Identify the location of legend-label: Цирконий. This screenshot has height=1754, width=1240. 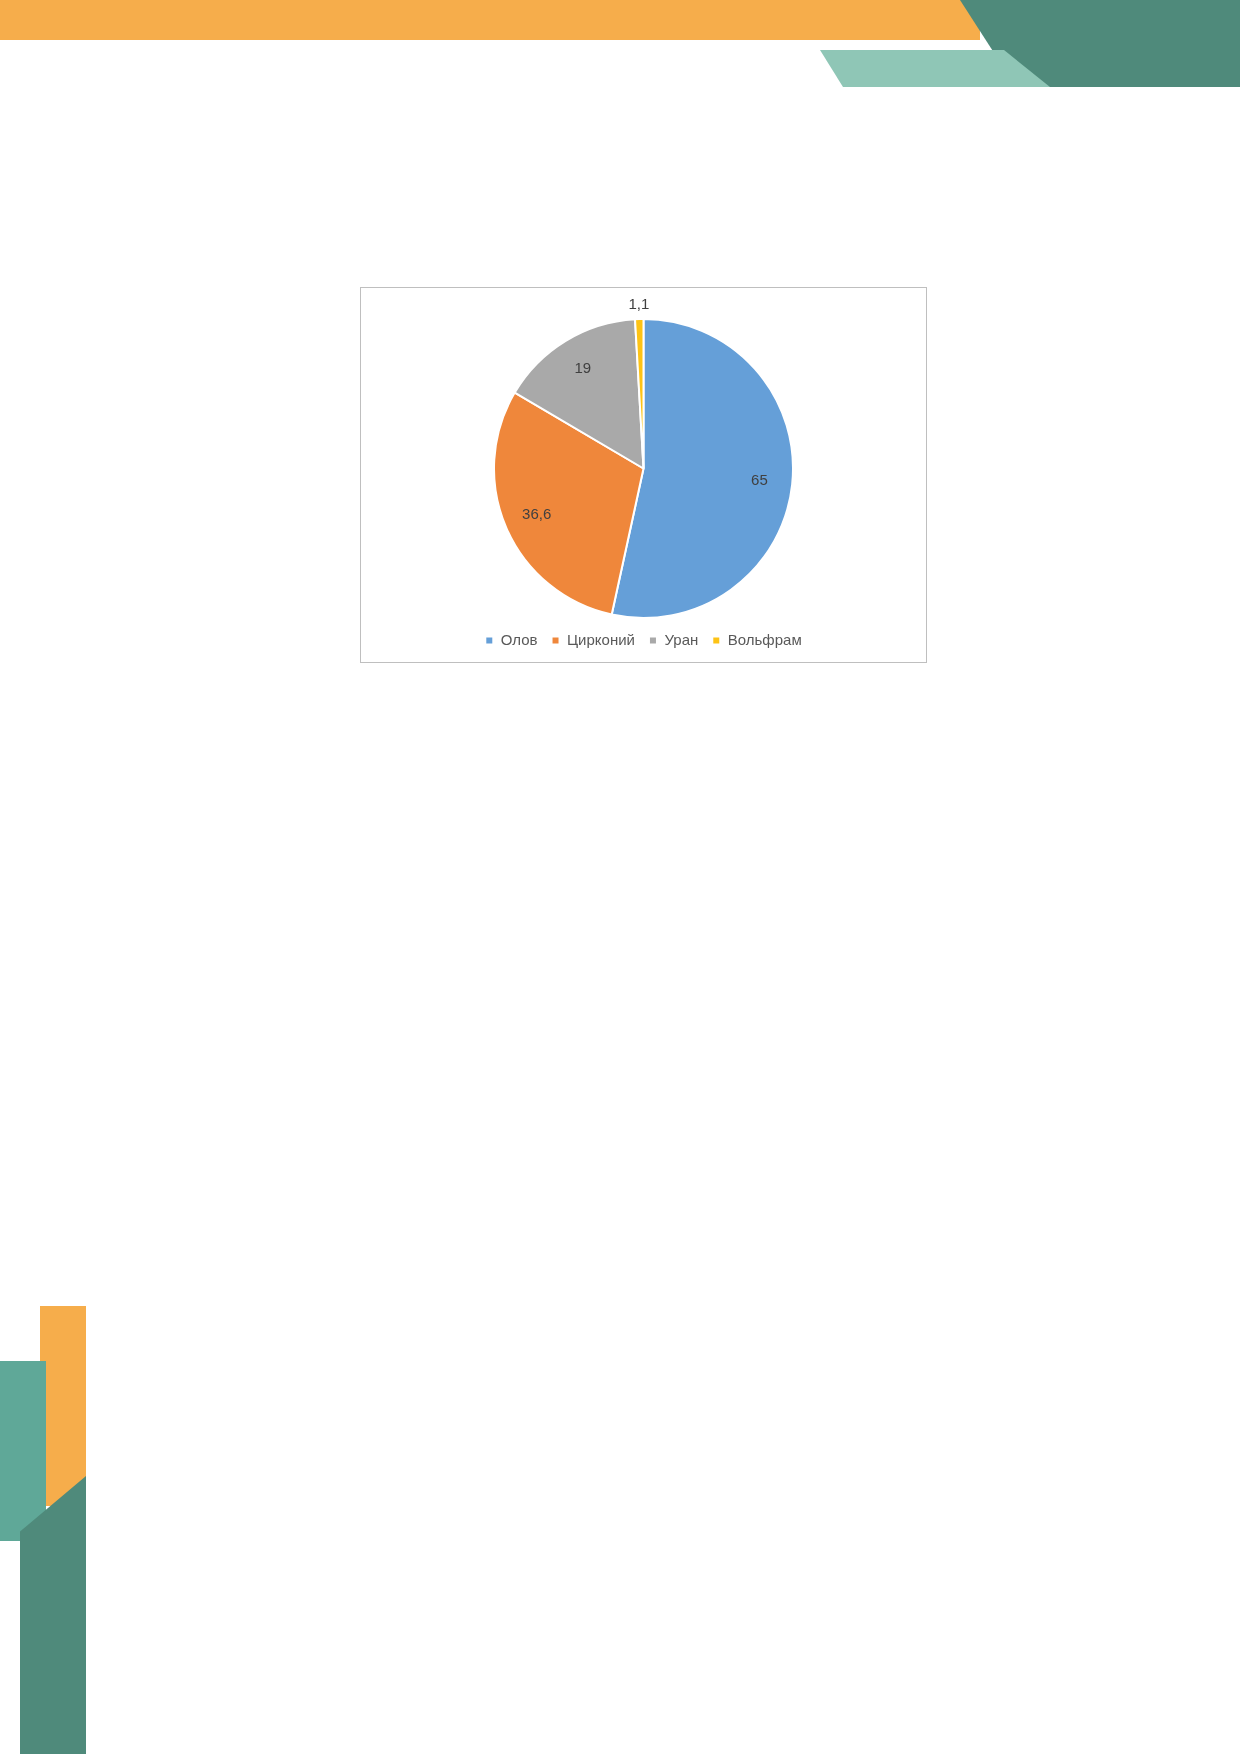
(601, 639).